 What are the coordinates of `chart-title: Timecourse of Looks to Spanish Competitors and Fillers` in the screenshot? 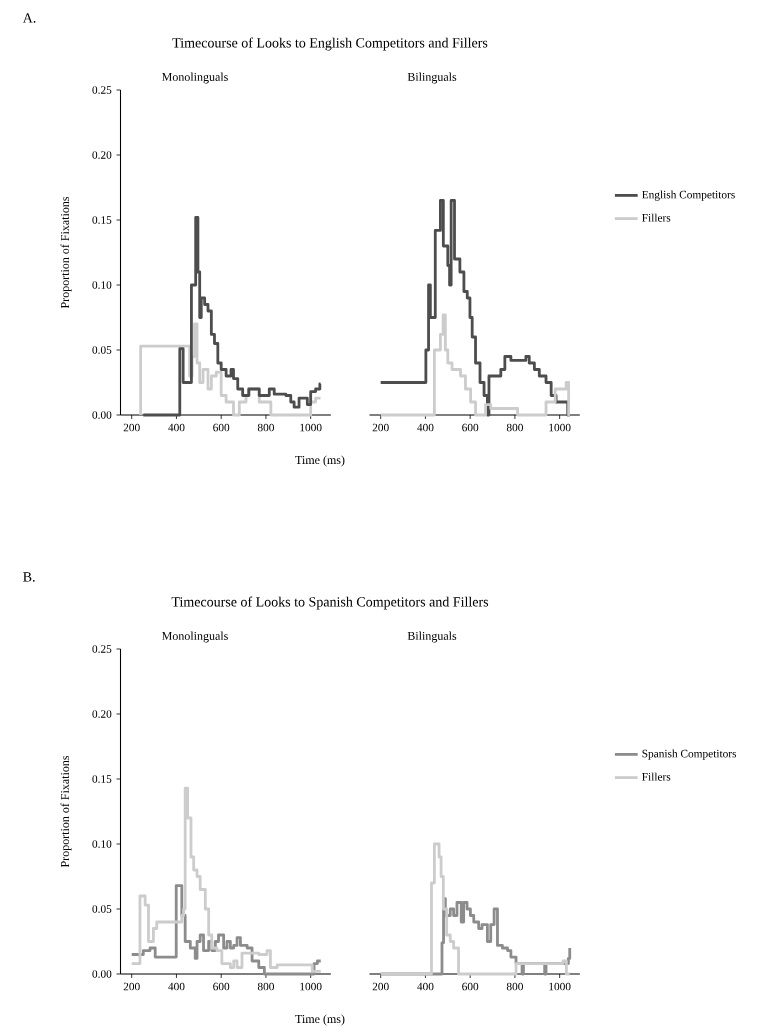 It's located at (330, 603).